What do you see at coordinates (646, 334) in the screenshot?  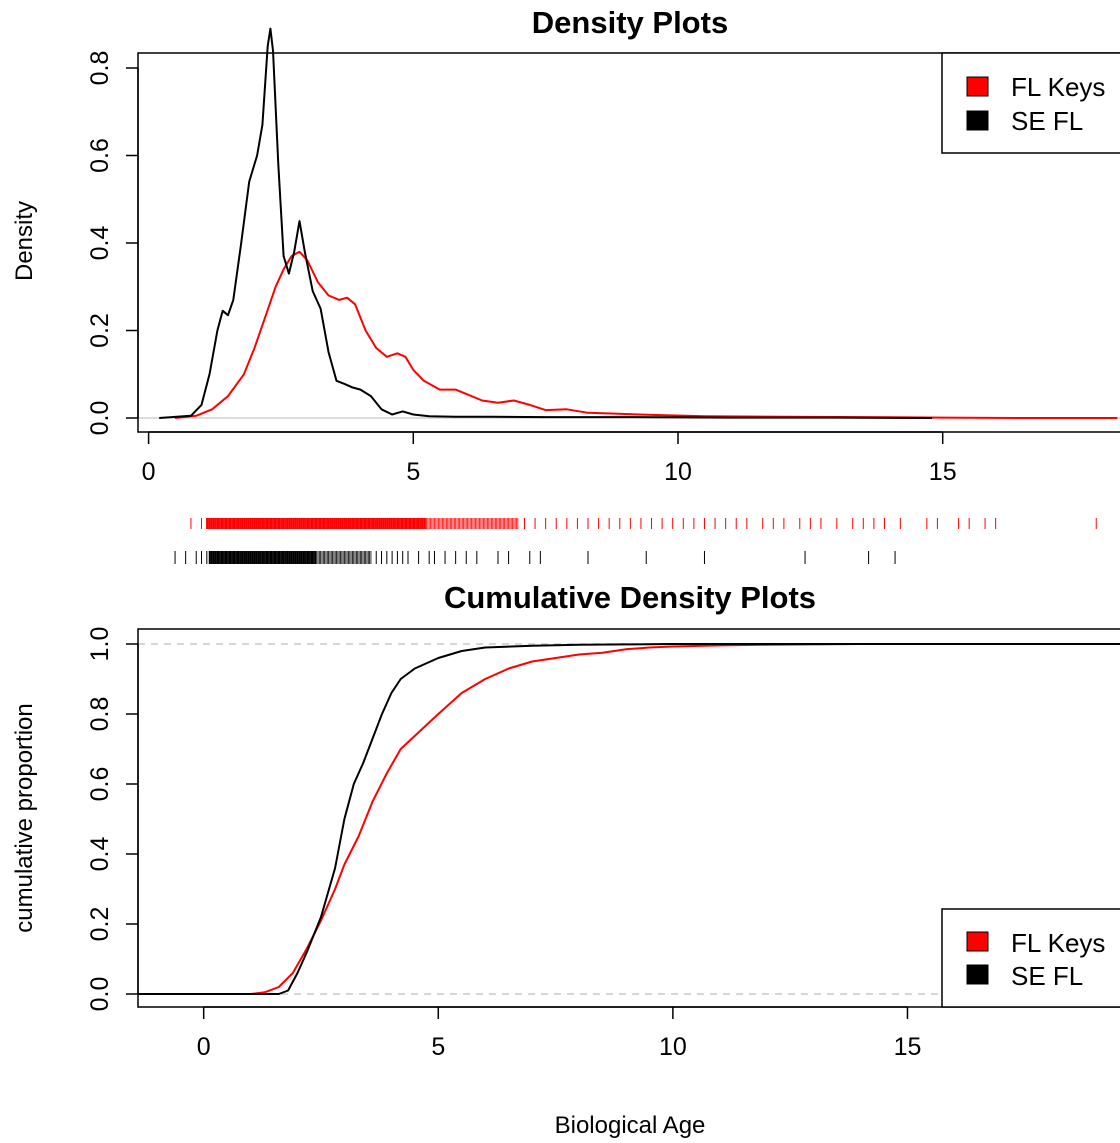 I see `density-series-fl-keys` at bounding box center [646, 334].